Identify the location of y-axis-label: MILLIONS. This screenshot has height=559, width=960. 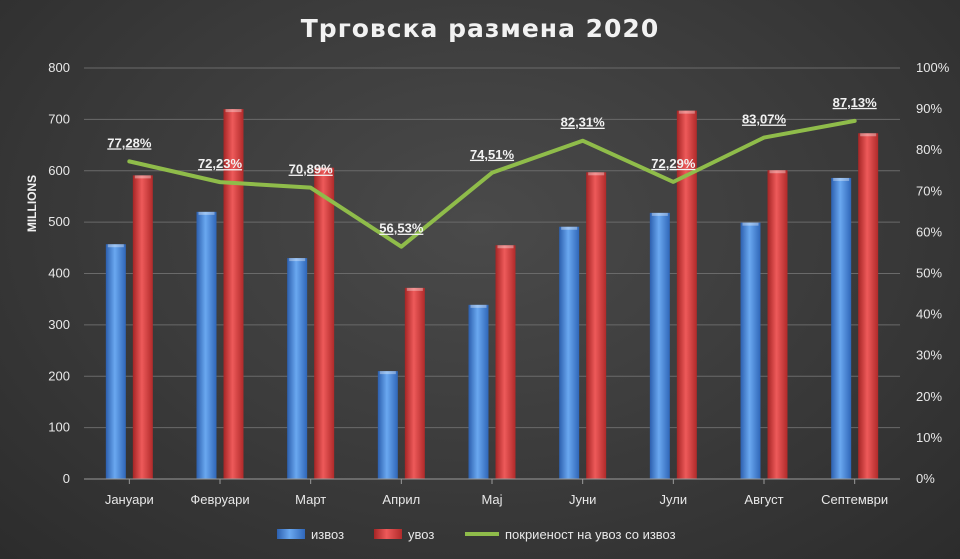
(32, 203).